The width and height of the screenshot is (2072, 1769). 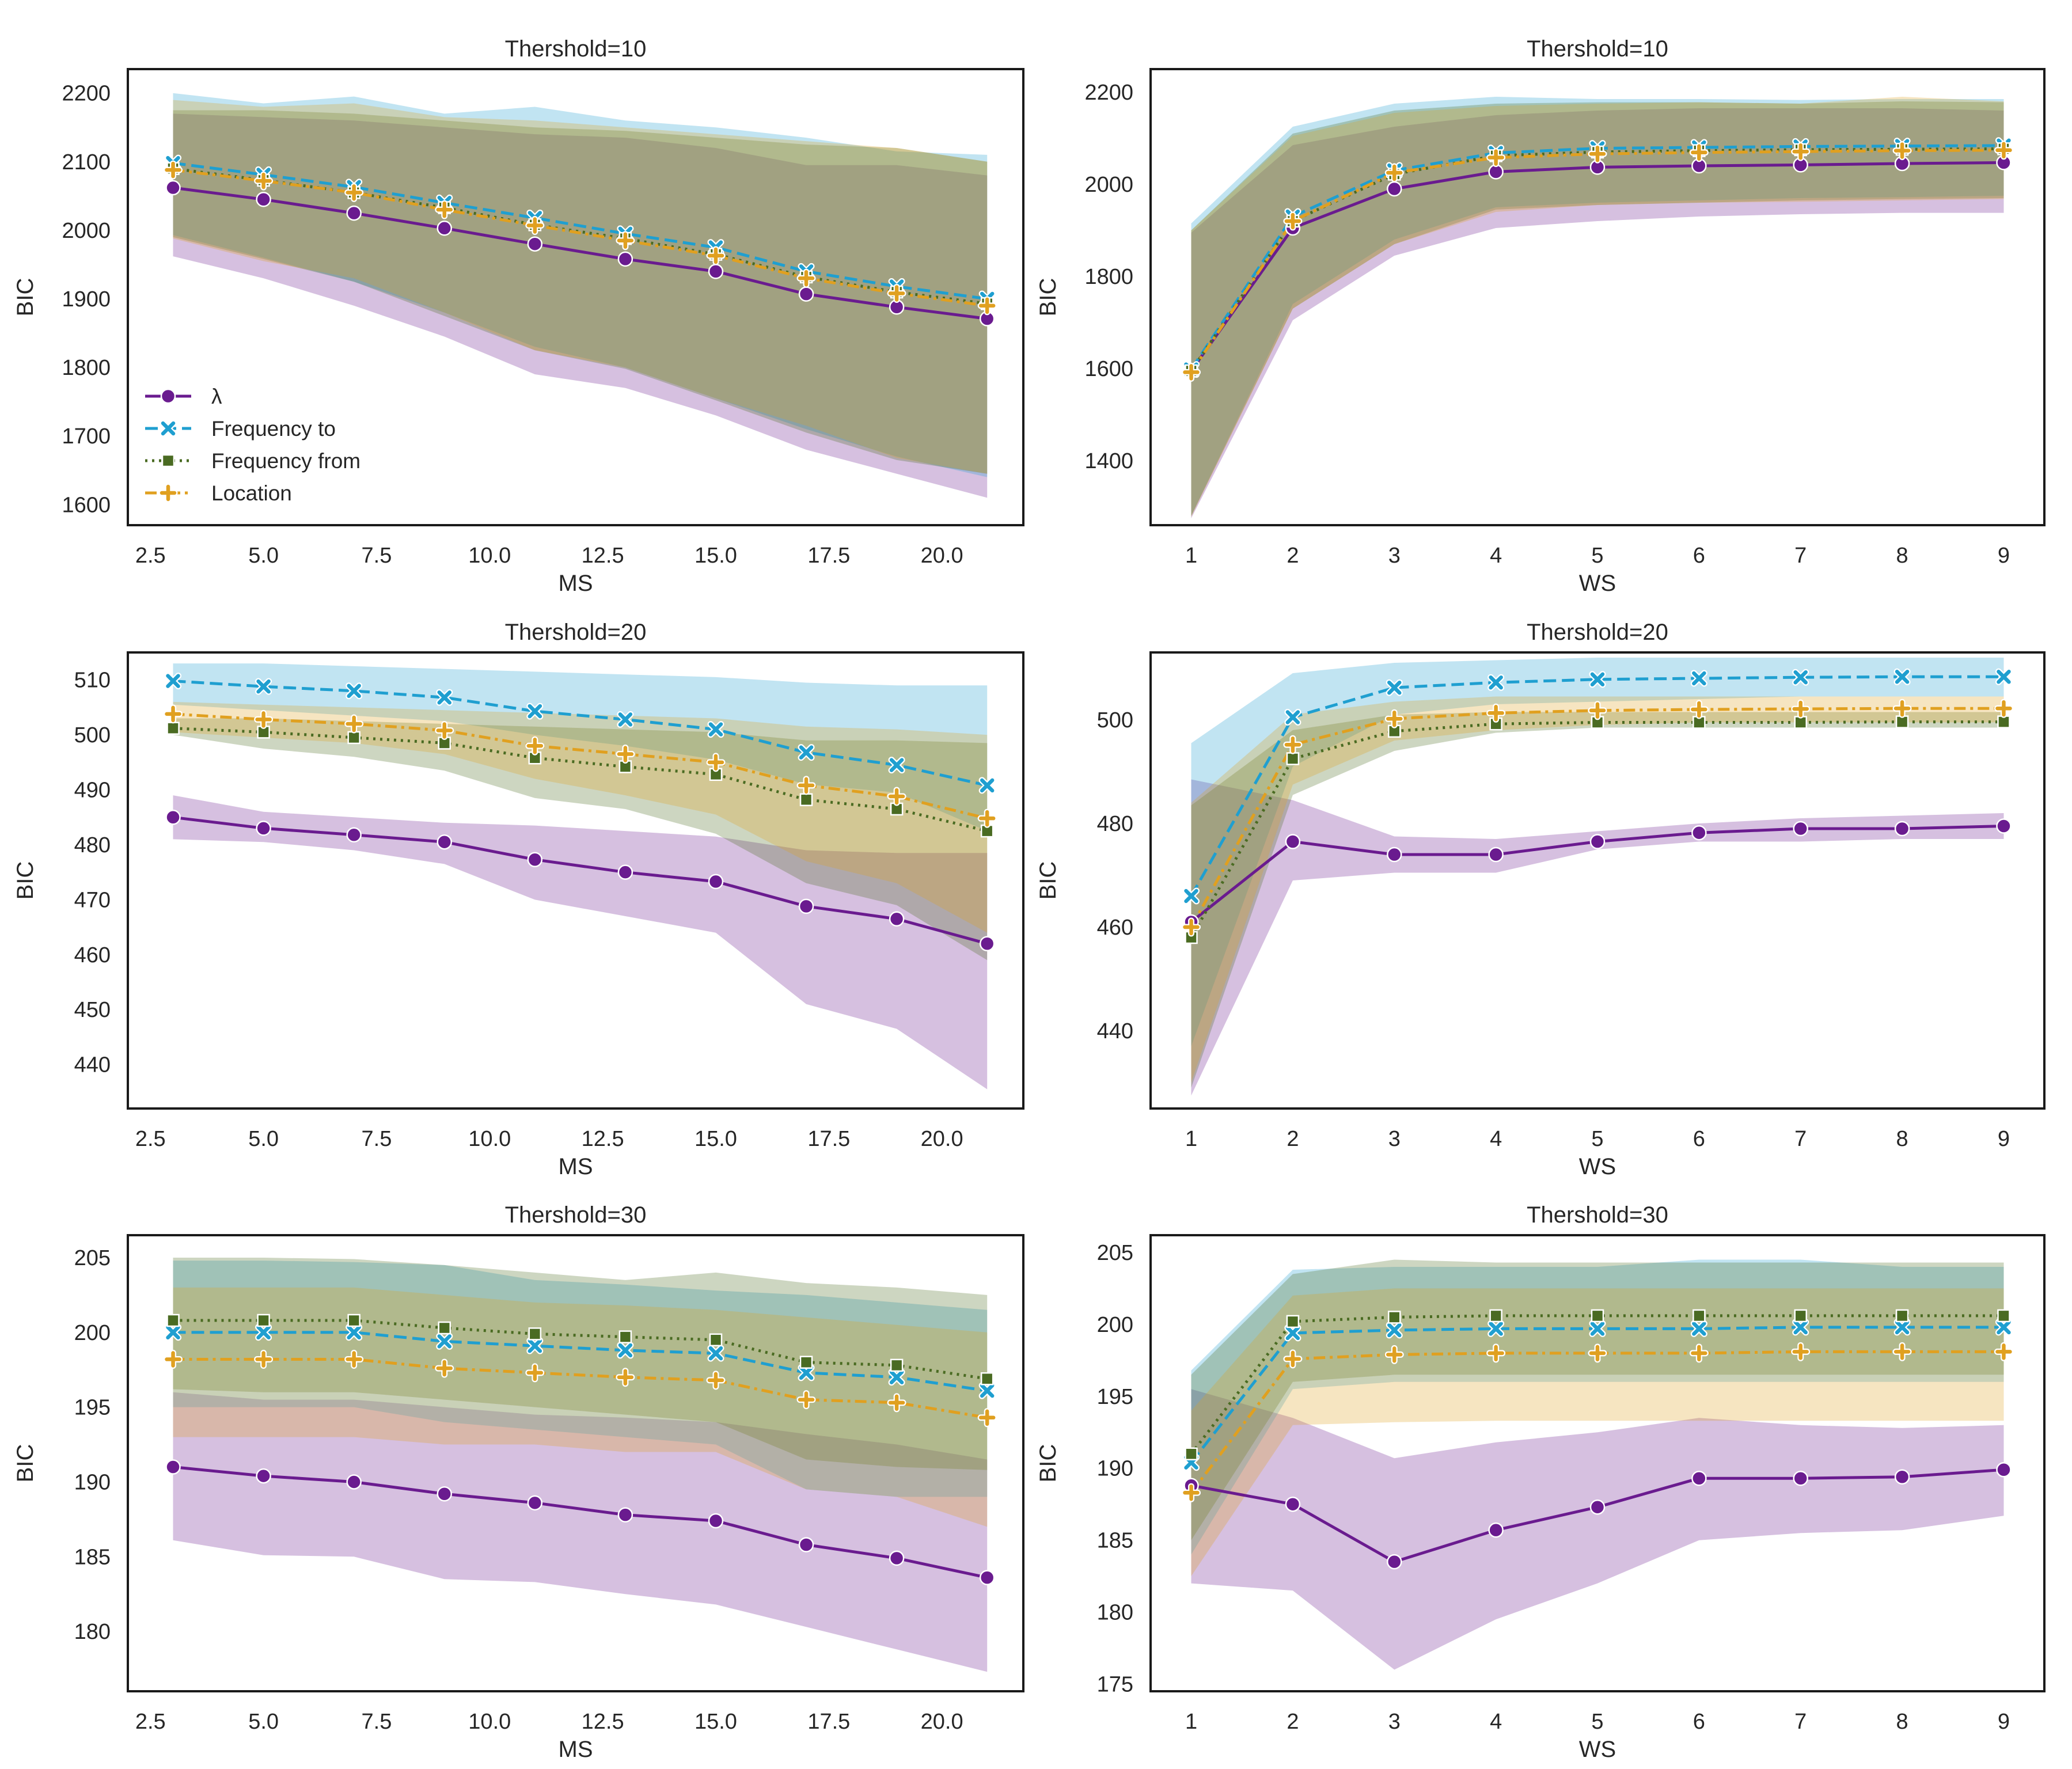 What do you see at coordinates (92, 1065) in the screenshot?
I see `y-tick-label: 440` at bounding box center [92, 1065].